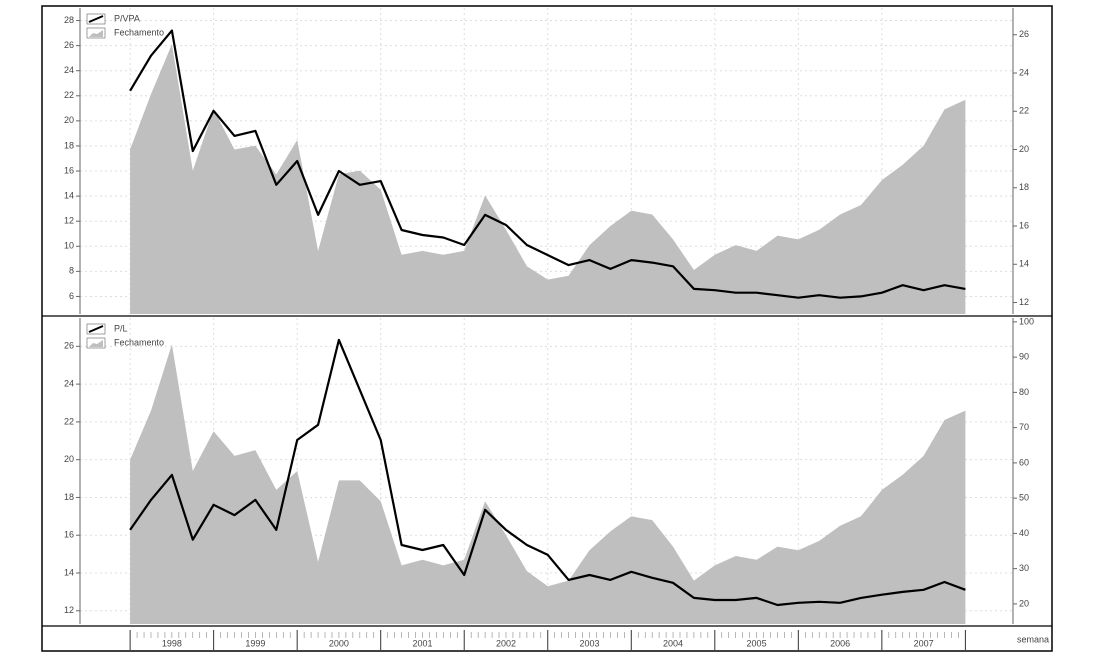  What do you see at coordinates (71, 296) in the screenshot?
I see `y-tick-label: 6` at bounding box center [71, 296].